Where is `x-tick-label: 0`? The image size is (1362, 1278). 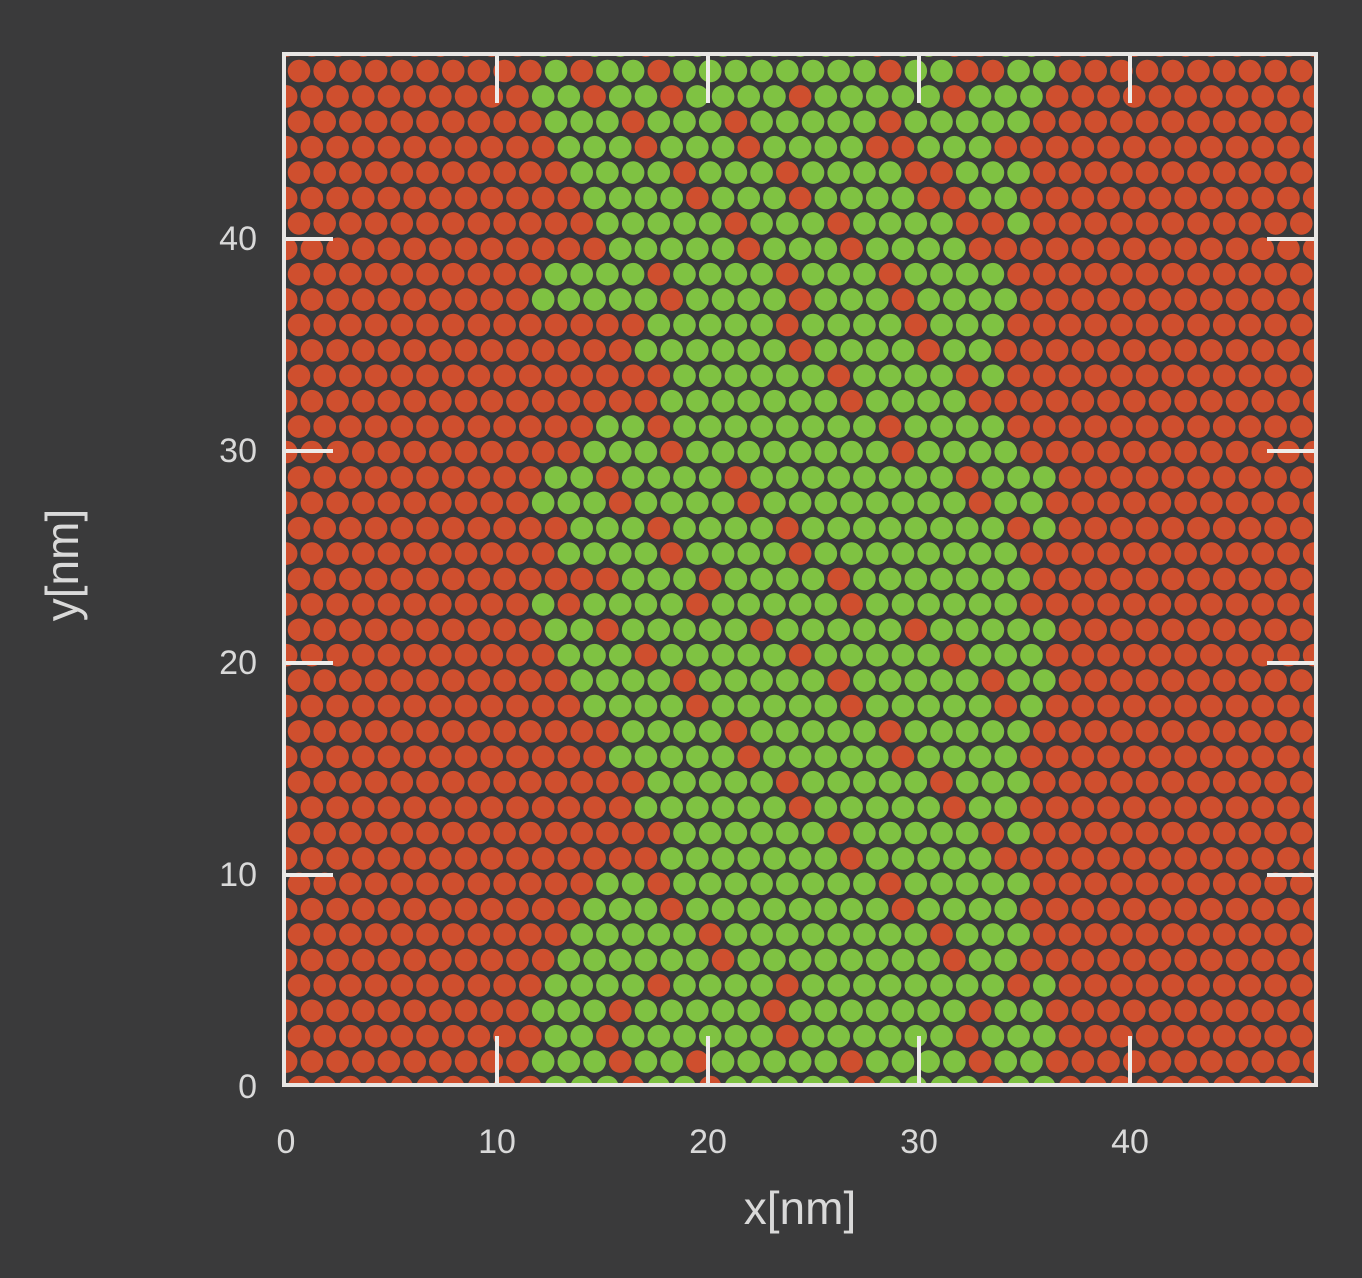
x-tick-label: 0 is located at coordinates (286, 1142).